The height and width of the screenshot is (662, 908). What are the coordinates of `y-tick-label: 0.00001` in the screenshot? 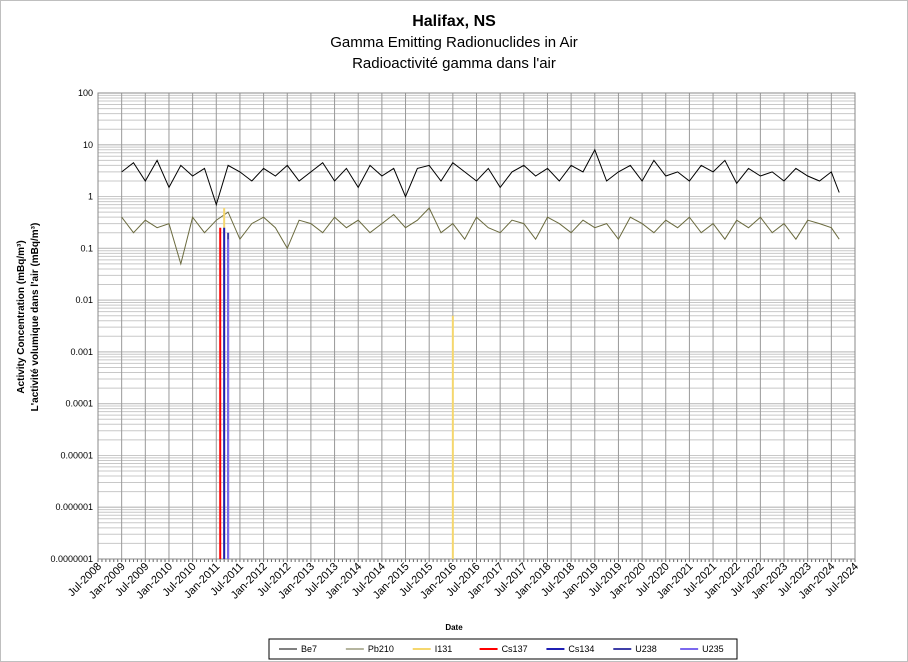 It's located at (76, 455).